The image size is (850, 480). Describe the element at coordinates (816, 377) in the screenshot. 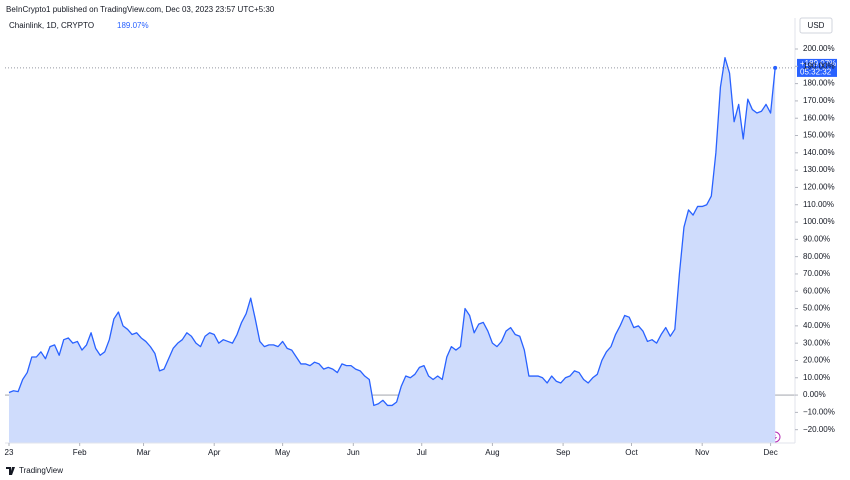

I see `y-tick-label: 10.00%` at that location.